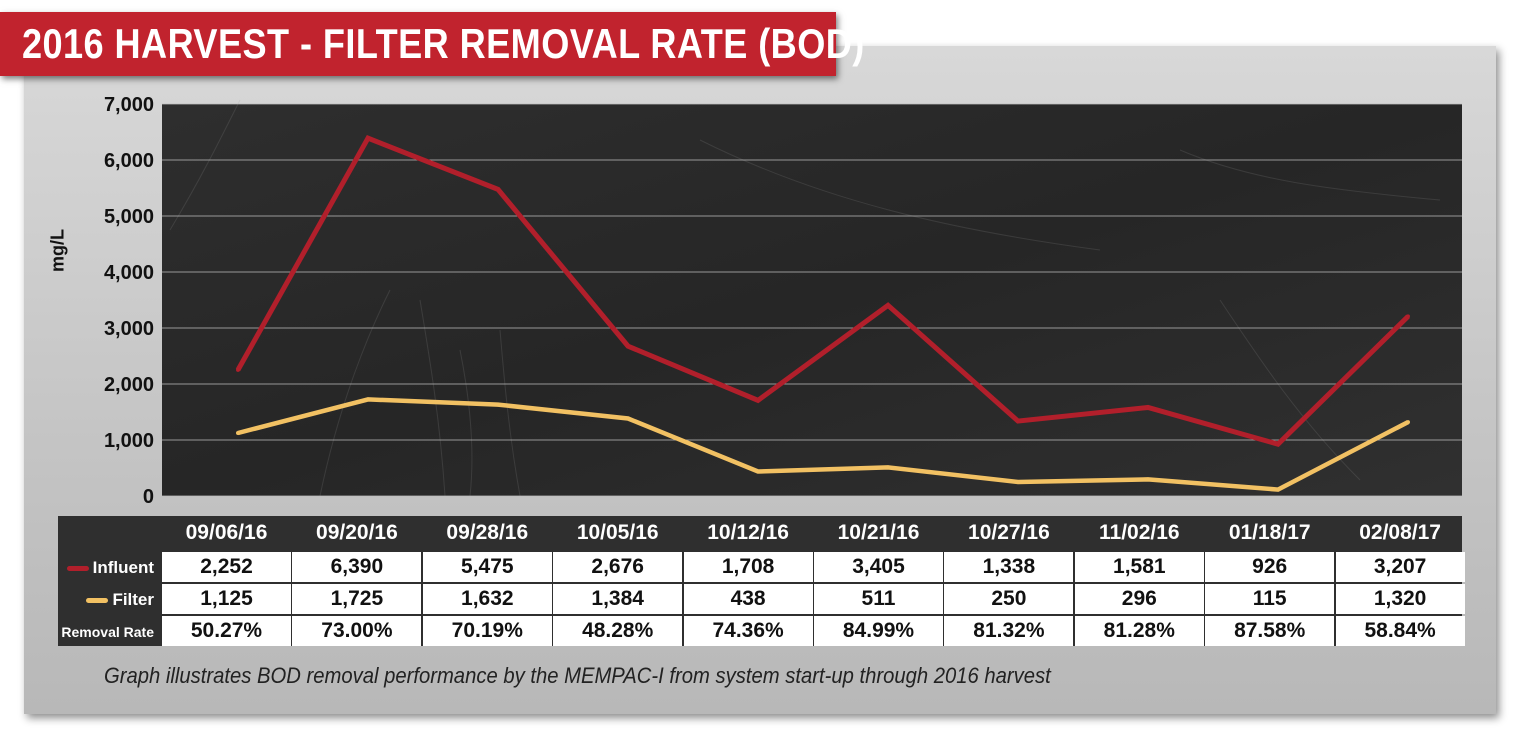 The height and width of the screenshot is (731, 1528). Describe the element at coordinates (1270, 631) in the screenshot. I see `table-cell: 87.58%` at that location.